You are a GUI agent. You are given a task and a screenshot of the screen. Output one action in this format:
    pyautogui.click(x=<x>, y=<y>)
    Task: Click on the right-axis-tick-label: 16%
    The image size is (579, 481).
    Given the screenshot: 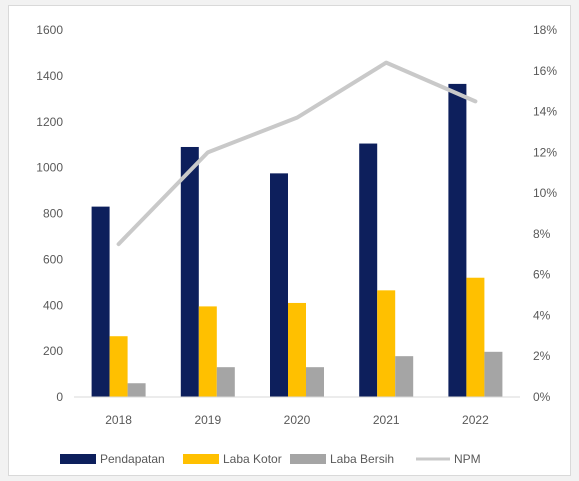 What is the action you would take?
    pyautogui.click(x=545, y=71)
    